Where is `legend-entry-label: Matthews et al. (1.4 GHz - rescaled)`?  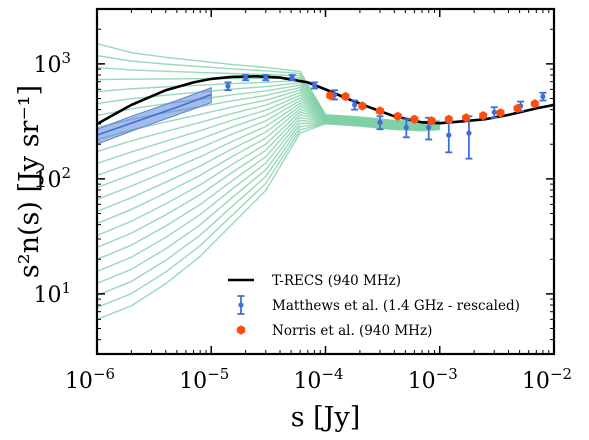
legend-entry-label: Matthews et al. (1.4 GHz - rescaled) is located at coordinates (396, 306).